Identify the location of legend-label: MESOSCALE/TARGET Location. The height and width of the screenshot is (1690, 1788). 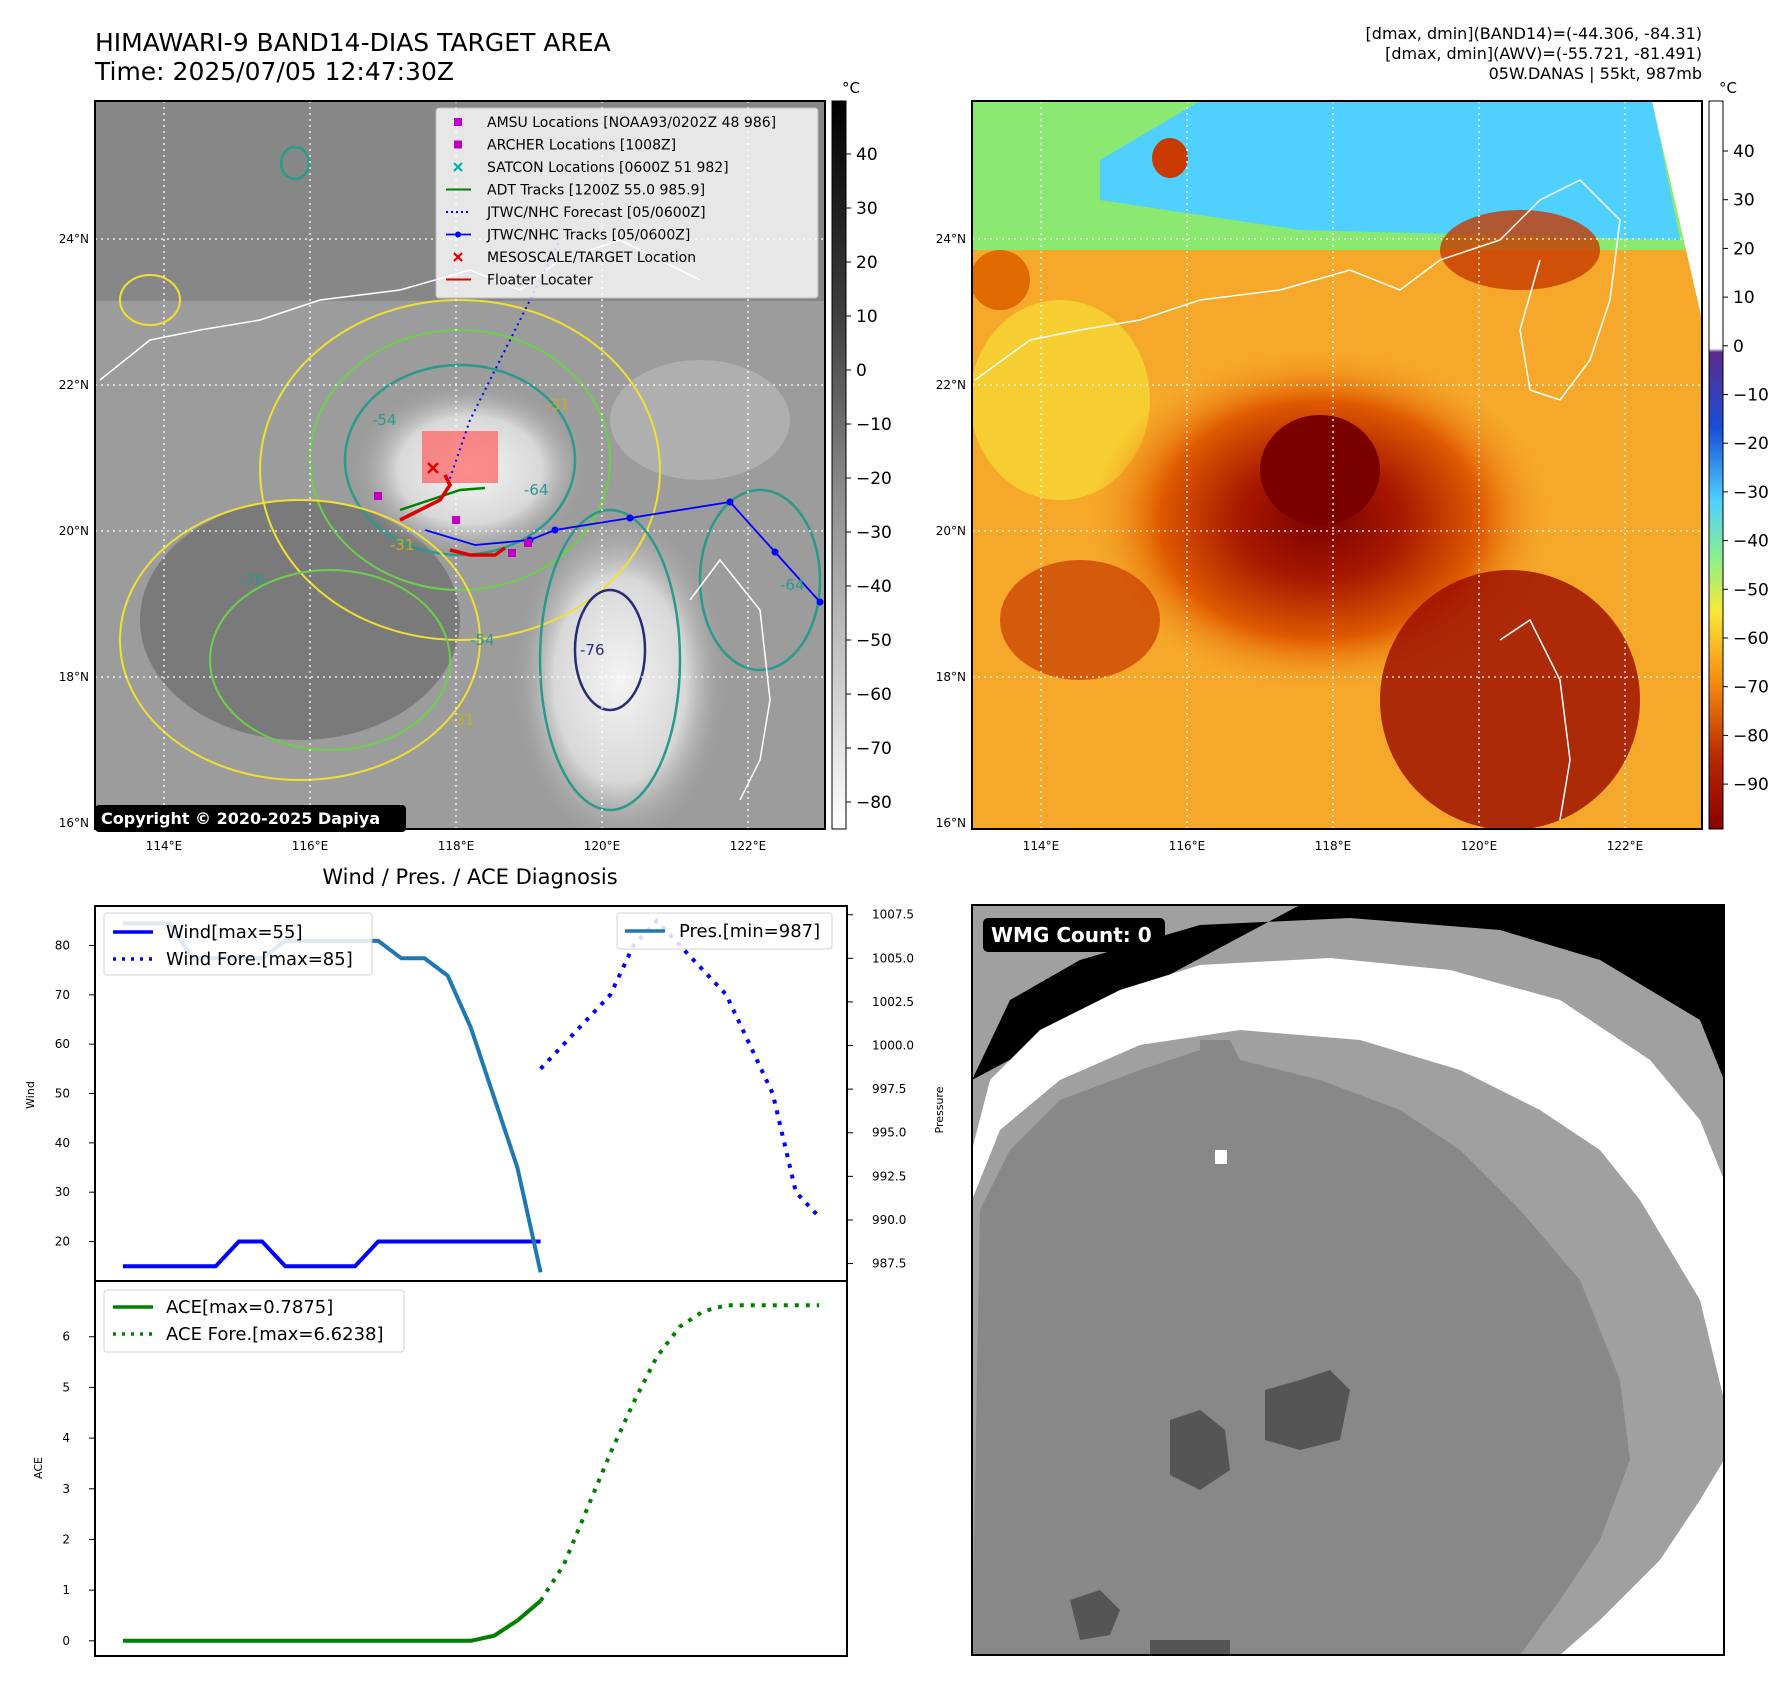
(591, 258).